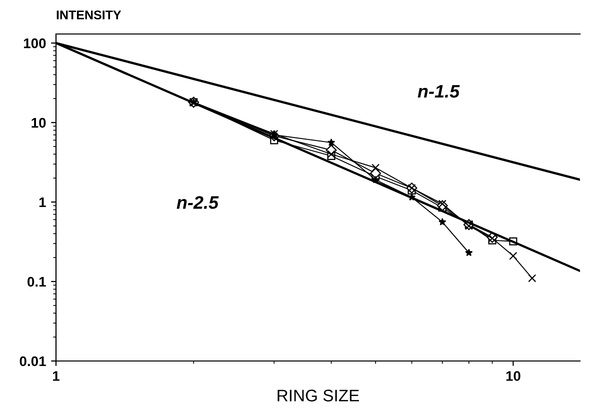 Image resolution: width=590 pixels, height=414 pixels. I want to click on y-tick-label: 10, so click(39, 123).